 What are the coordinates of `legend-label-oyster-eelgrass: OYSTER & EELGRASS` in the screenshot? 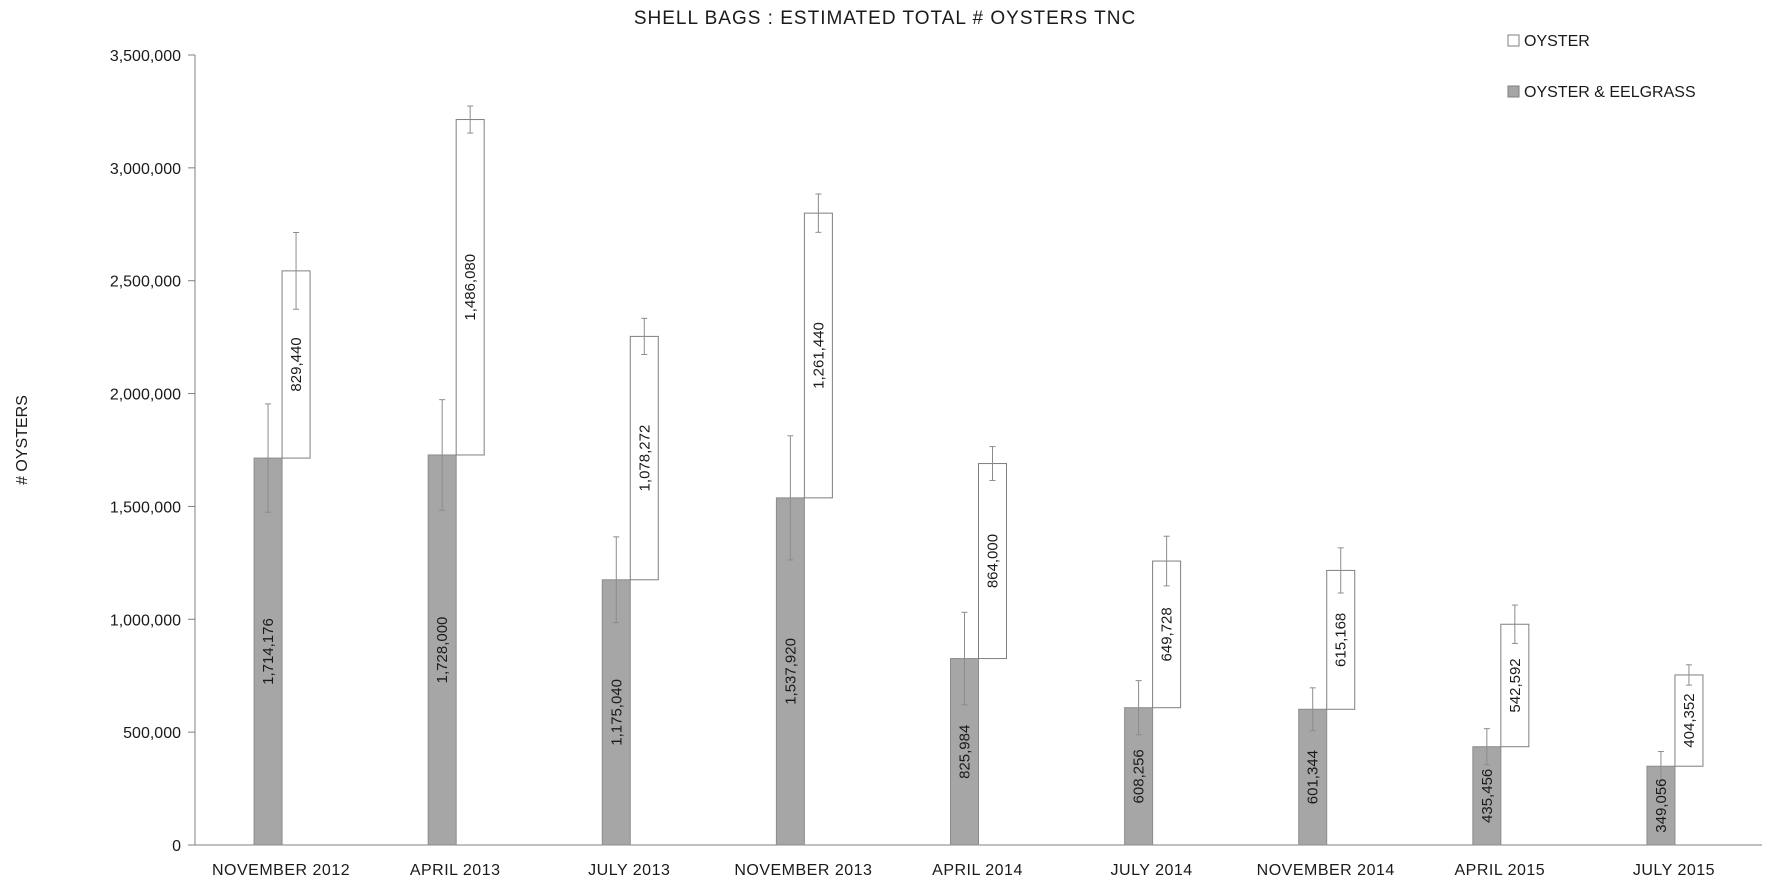 It's located at (1610, 92).